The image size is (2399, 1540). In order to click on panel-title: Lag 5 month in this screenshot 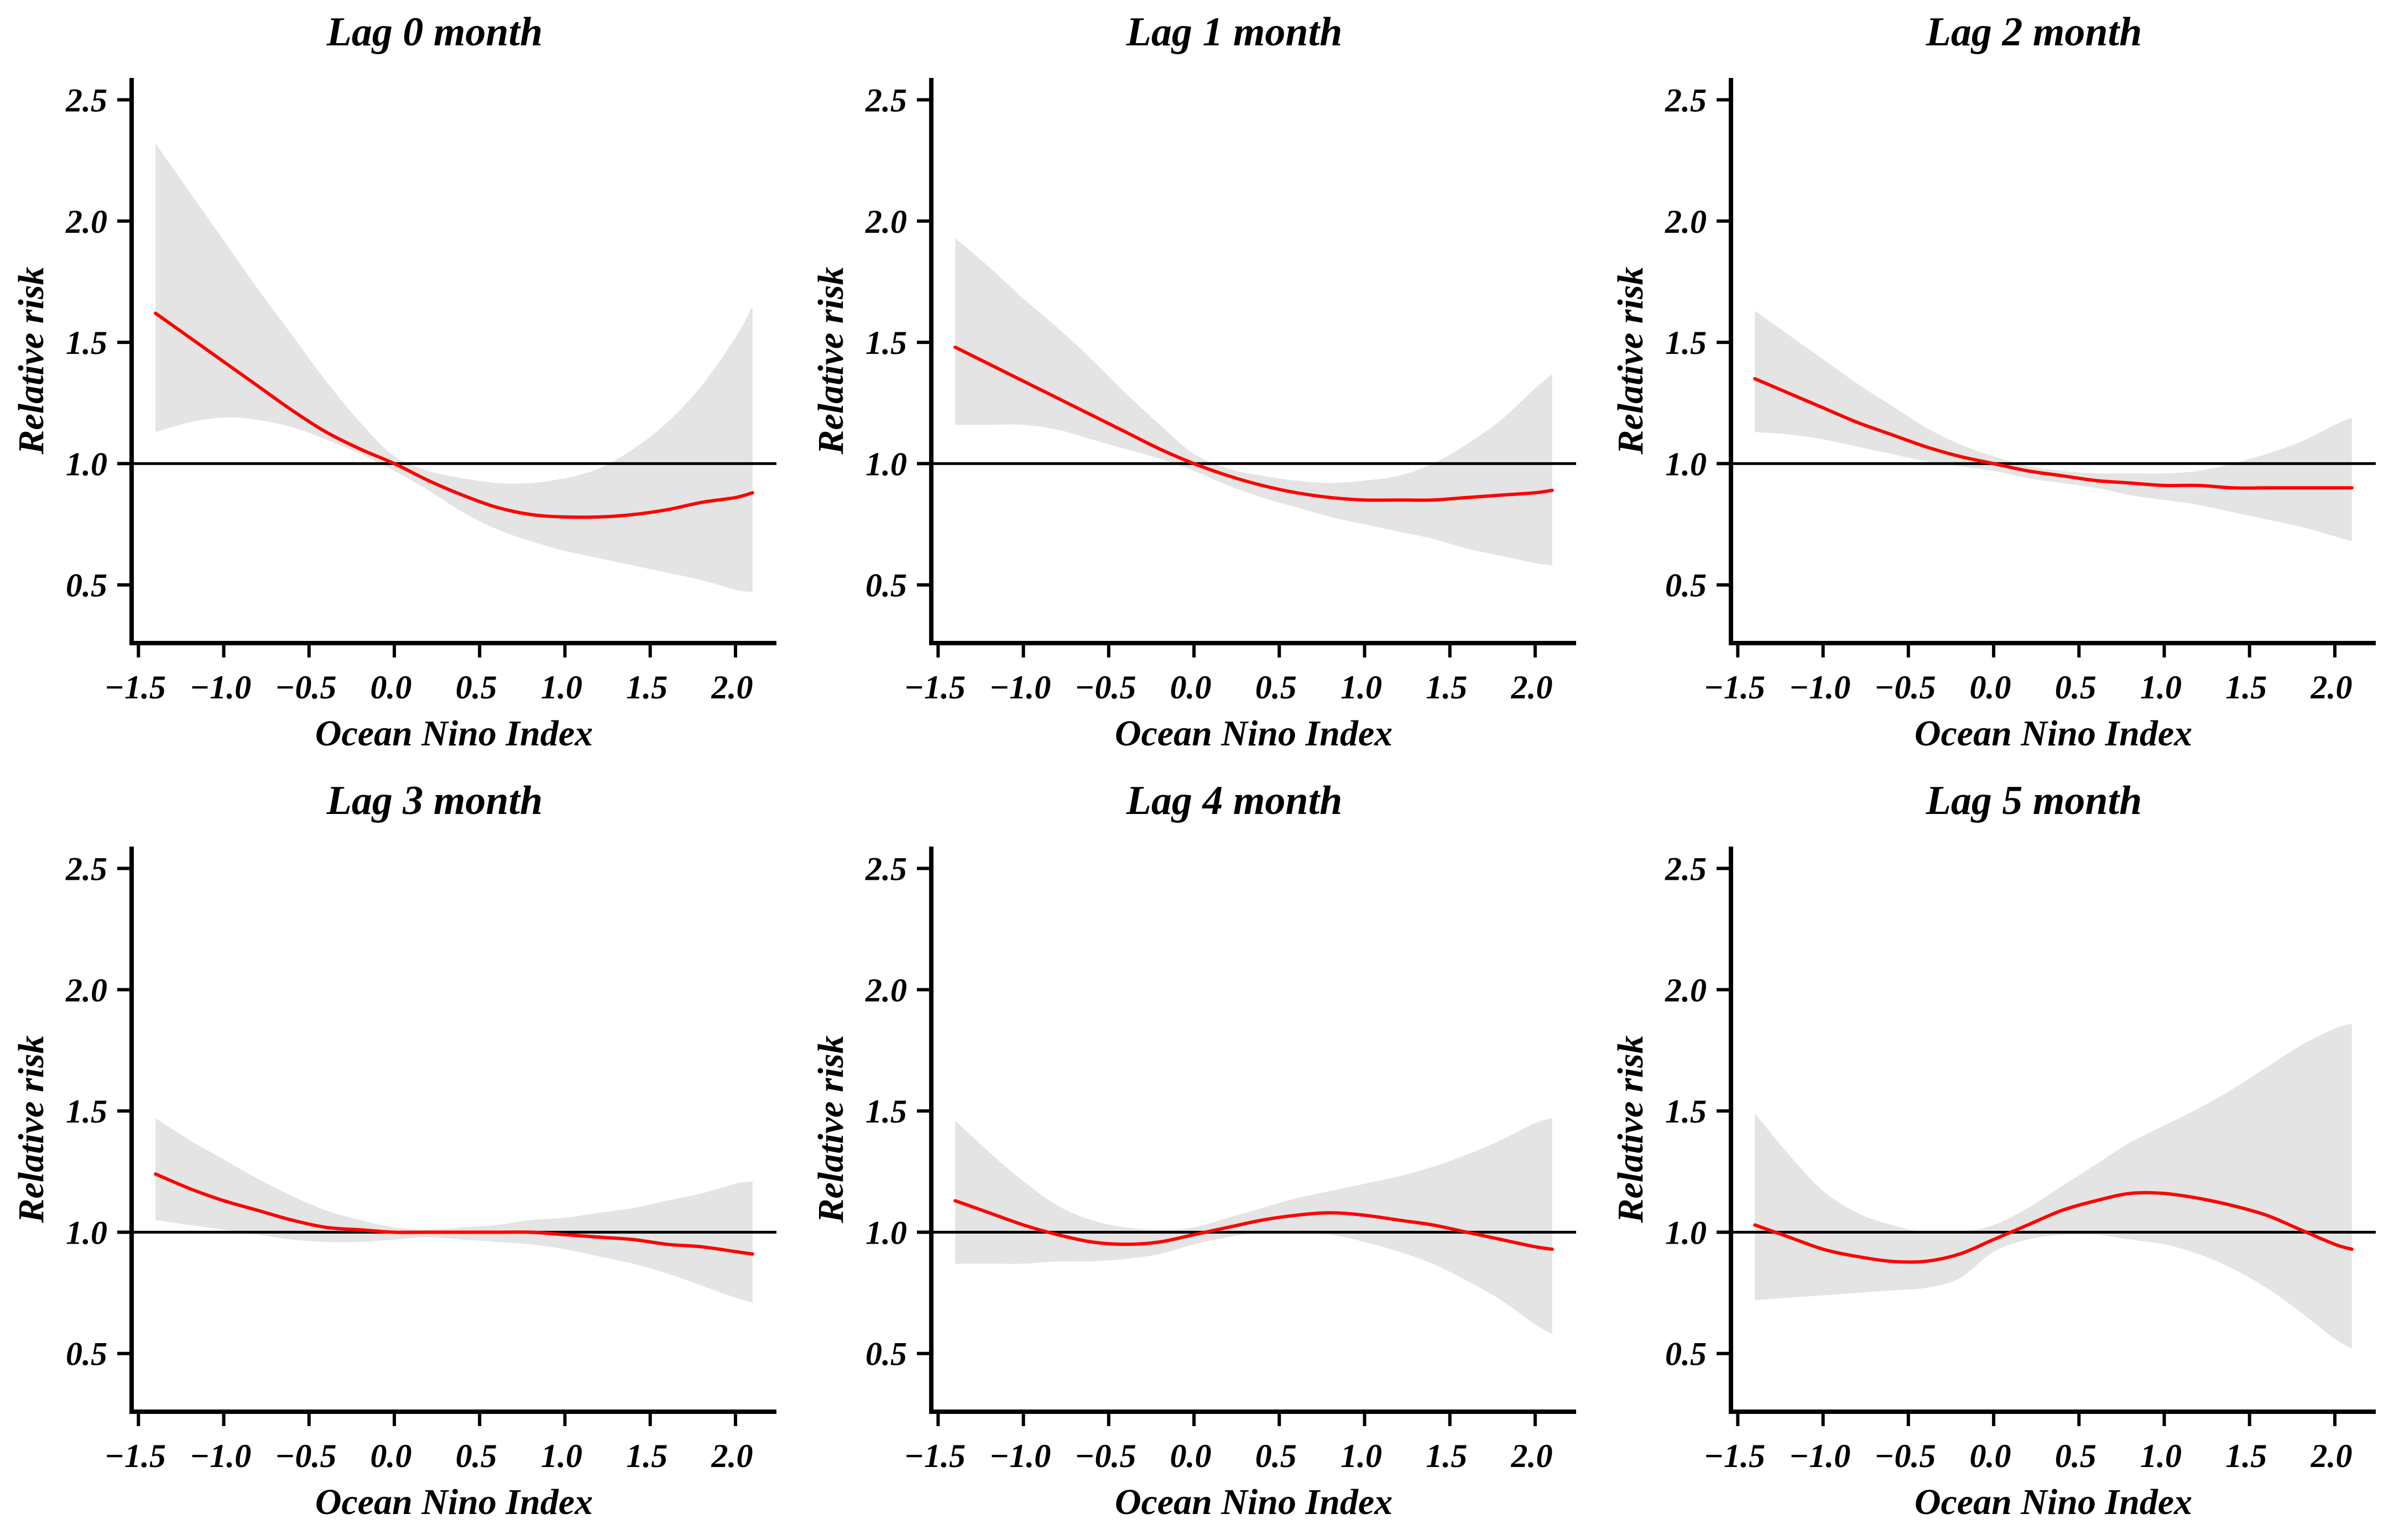, I will do `click(2034, 800)`.